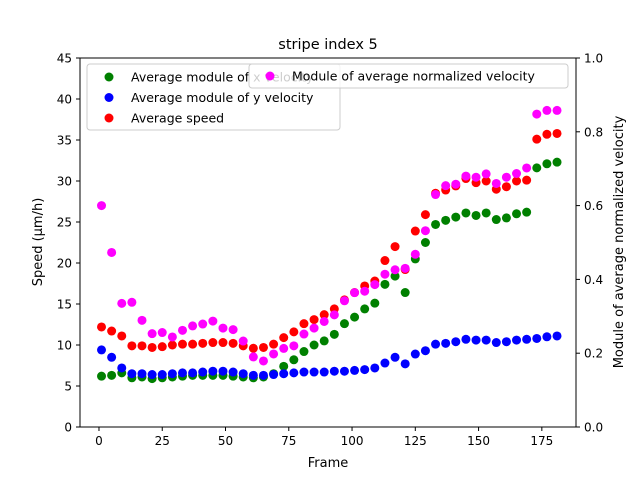 This screenshot has height=485, width=640. I want to click on y2-tick-label: 0.4, so click(593, 280).